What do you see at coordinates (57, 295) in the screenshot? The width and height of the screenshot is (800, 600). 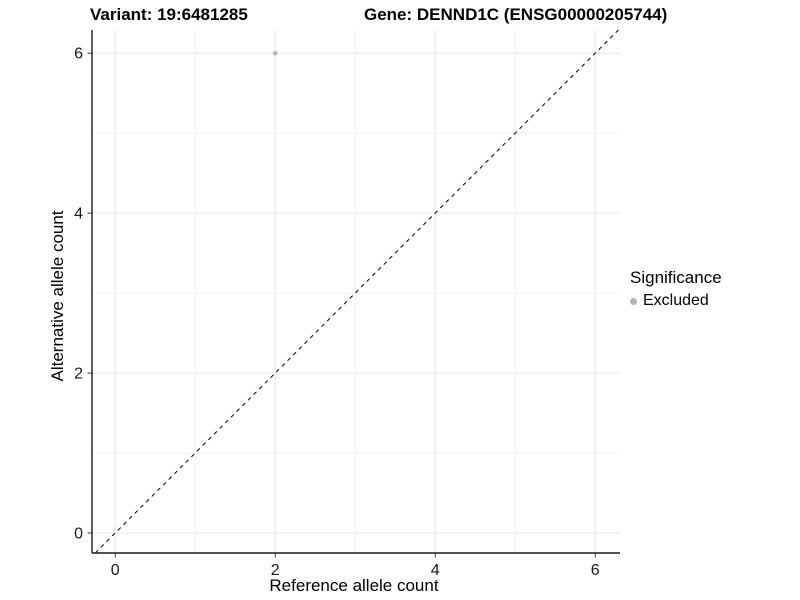 I see `y-axis-title: Alternative allele count` at bounding box center [57, 295].